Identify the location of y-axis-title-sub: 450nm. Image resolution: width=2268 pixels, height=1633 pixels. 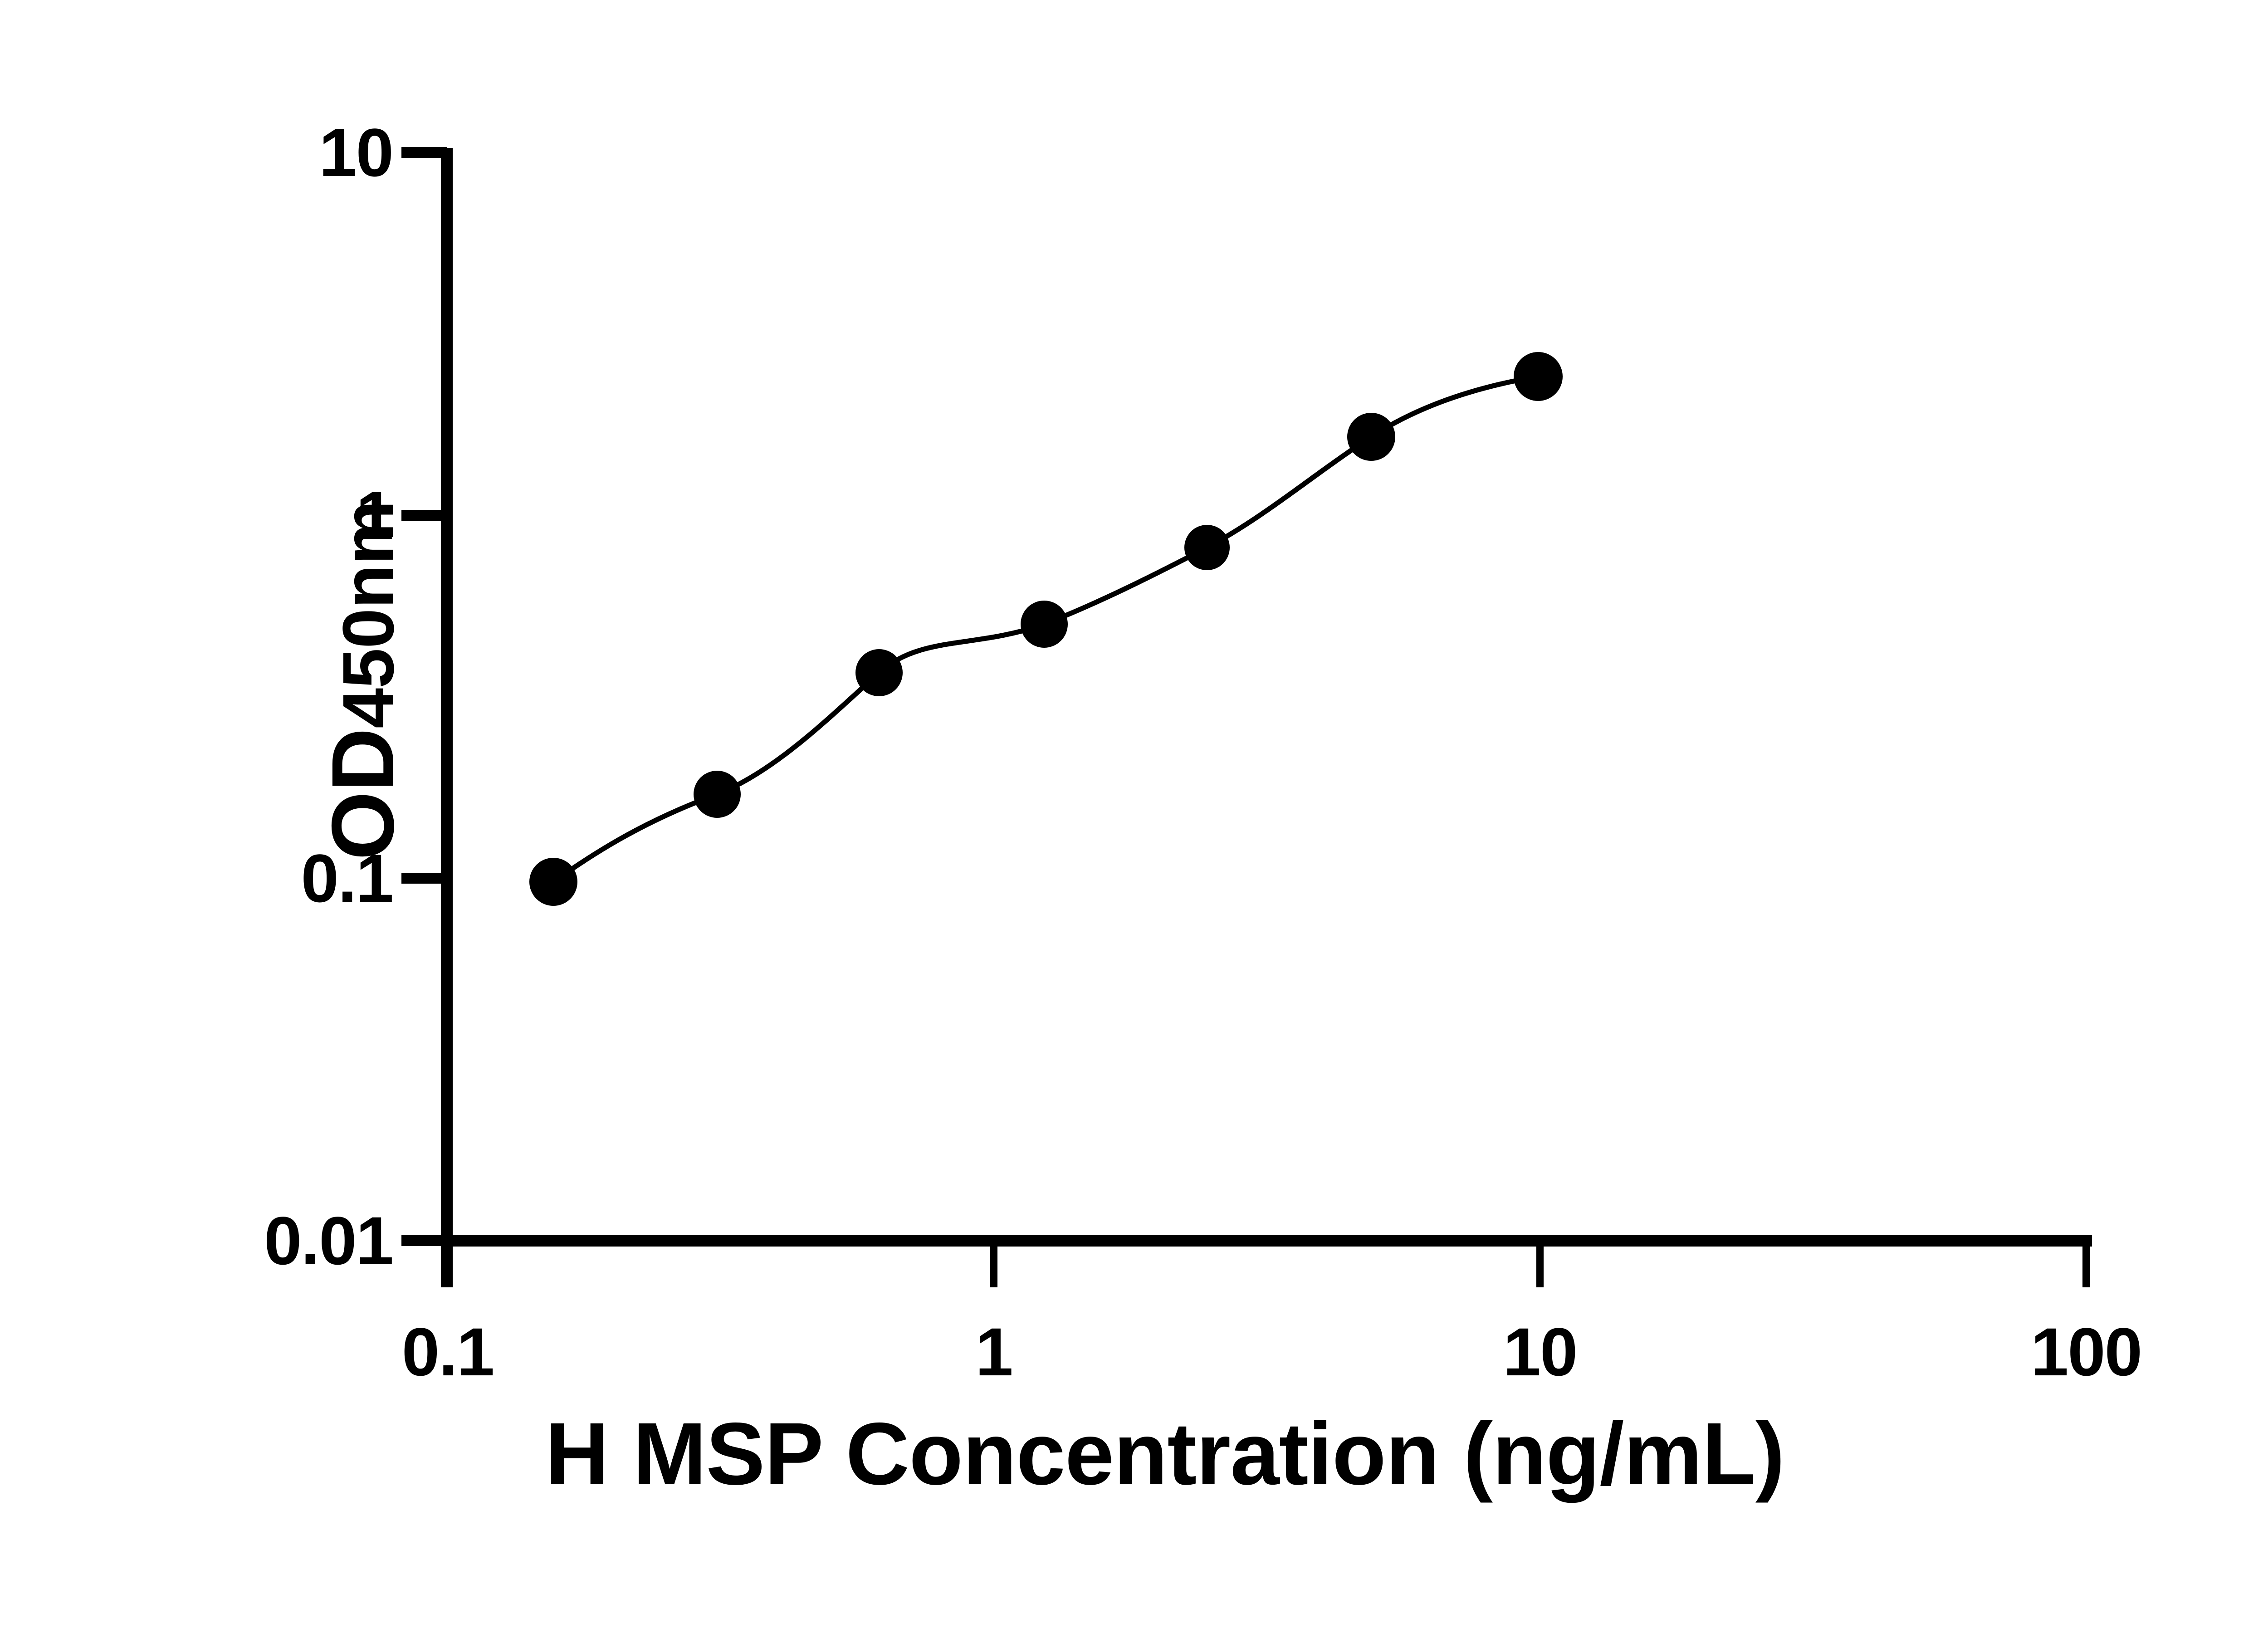
(368, 614).